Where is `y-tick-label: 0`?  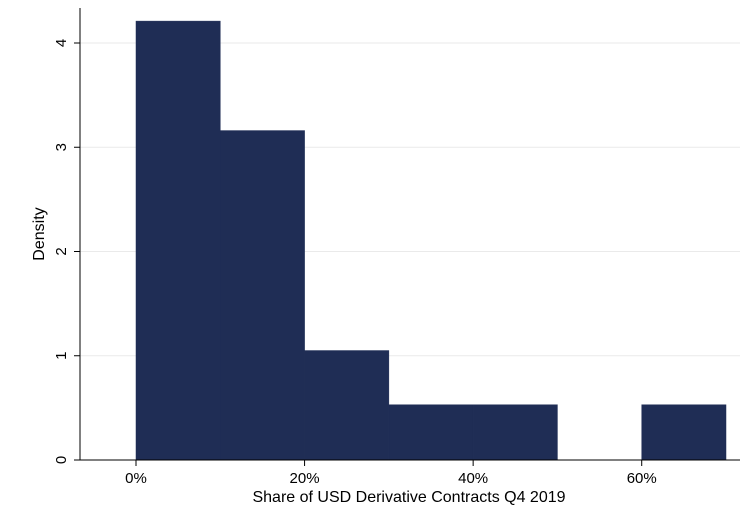 y-tick-label: 0 is located at coordinates (61, 460).